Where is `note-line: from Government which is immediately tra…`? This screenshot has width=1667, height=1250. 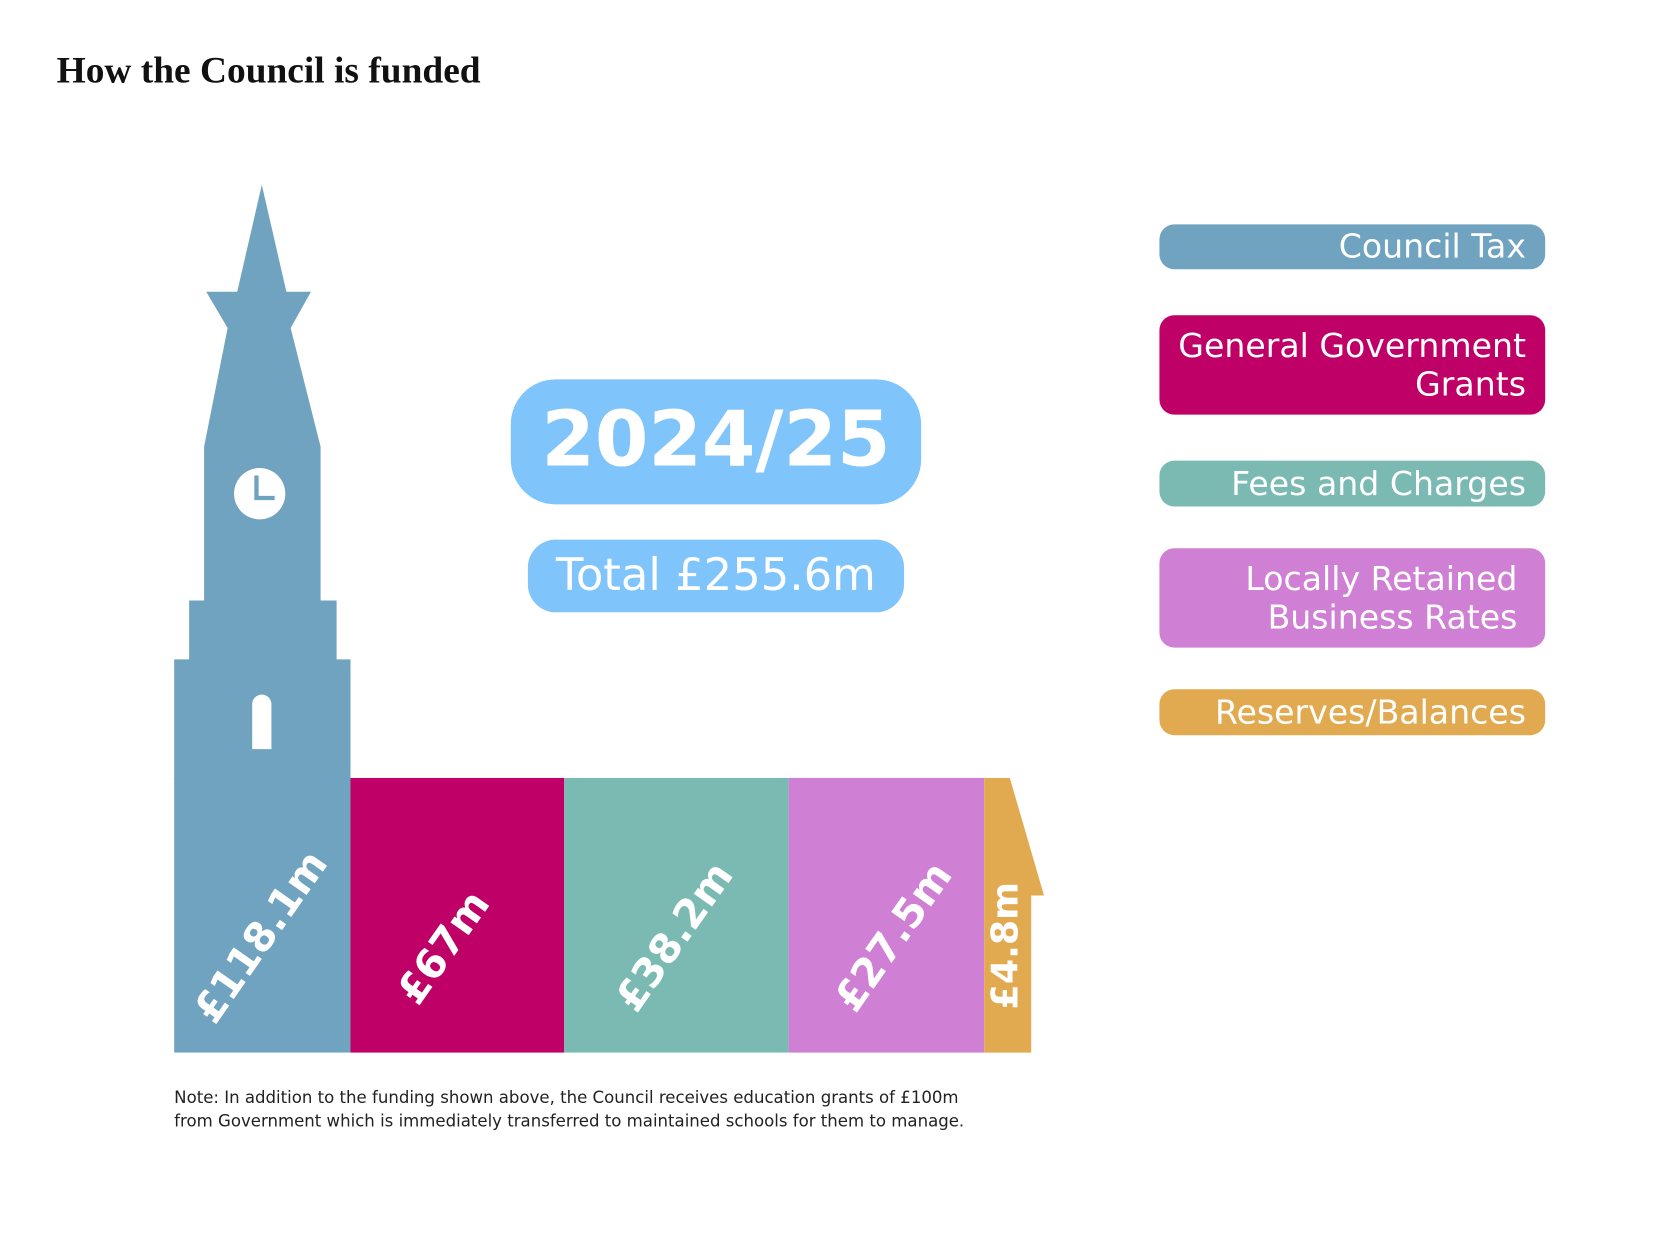 note-line: from Government which is immediately tra… is located at coordinates (569, 1121).